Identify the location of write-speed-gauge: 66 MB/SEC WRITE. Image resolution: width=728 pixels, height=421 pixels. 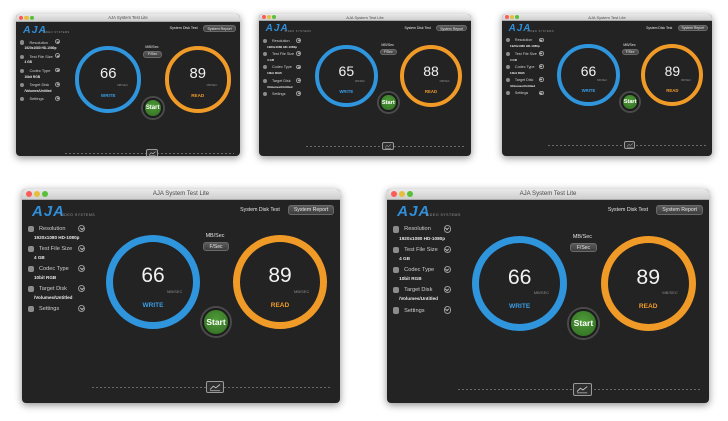
(108, 79).